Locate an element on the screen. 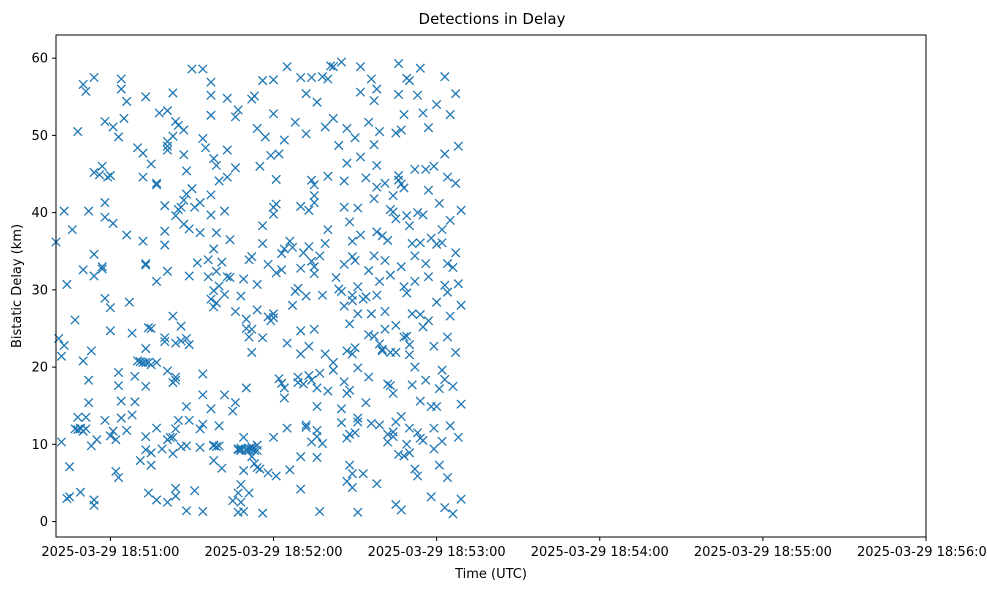 Image resolution: width=987 pixels, height=590 pixels. x-tick-label: 2025-03-29 18:54:00 is located at coordinates (600, 552).